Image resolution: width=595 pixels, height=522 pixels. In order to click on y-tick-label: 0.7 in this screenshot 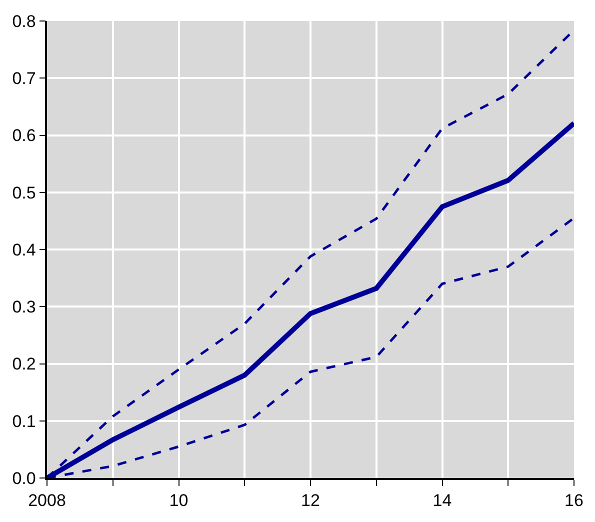, I will do `click(24, 78)`.